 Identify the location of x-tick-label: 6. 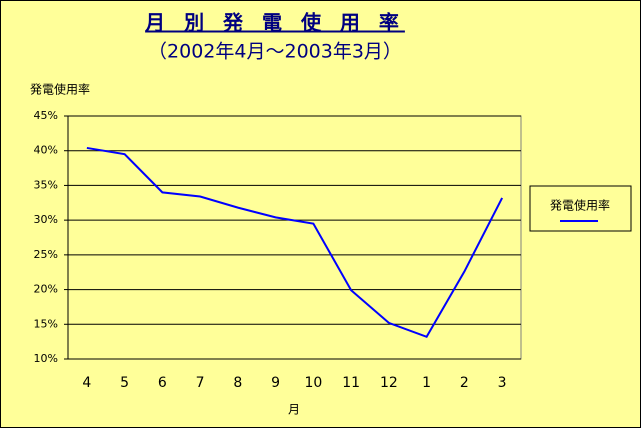
(162, 383).